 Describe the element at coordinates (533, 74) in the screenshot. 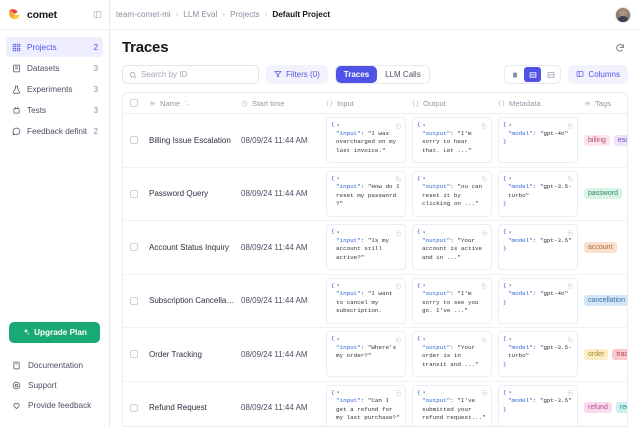

I see `view-rows-icon` at that location.